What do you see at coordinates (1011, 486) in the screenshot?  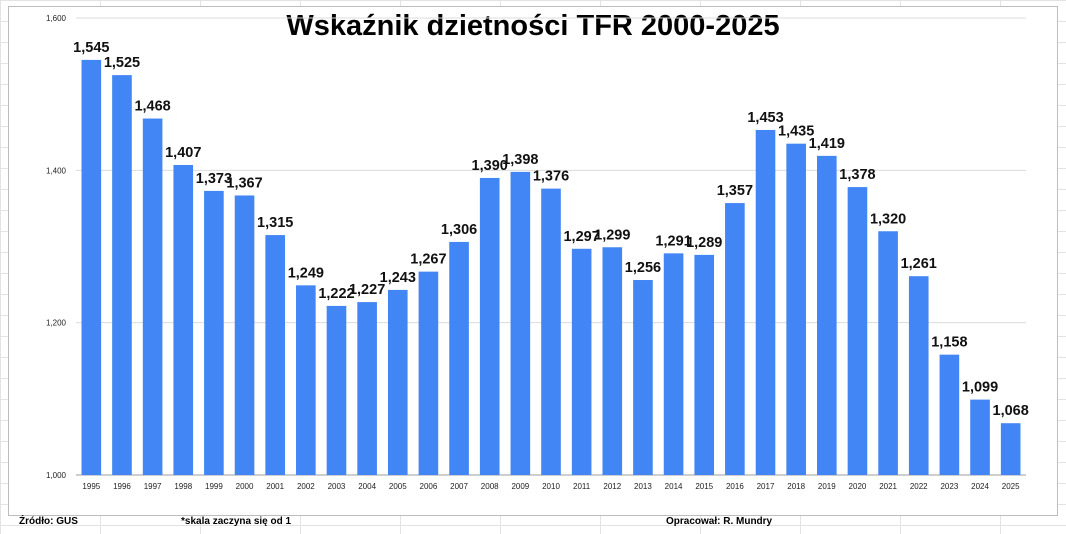 I see `x-tick-label: 2025` at bounding box center [1011, 486].